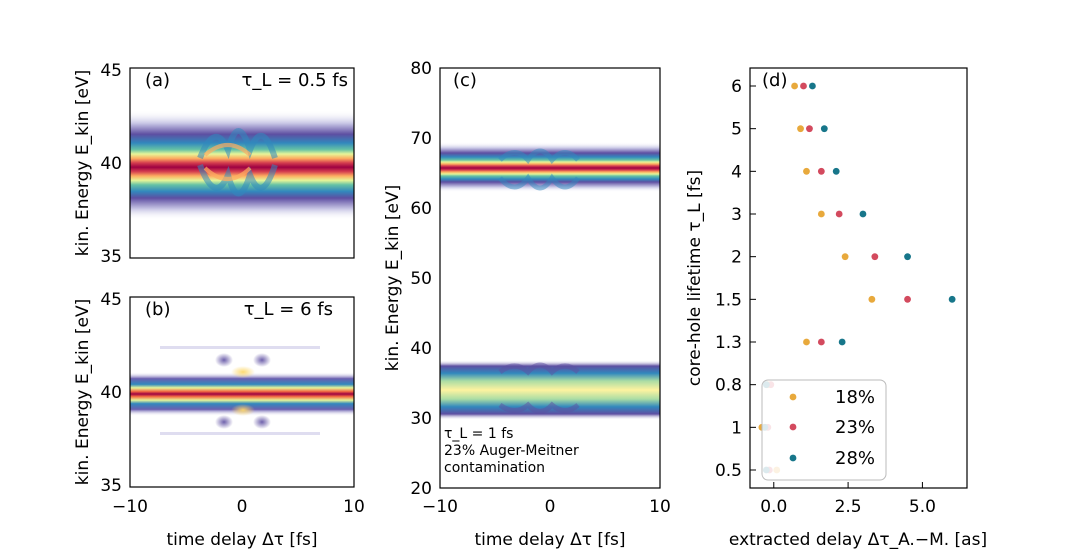 The width and height of the screenshot is (1080, 560). Describe the element at coordinates (478, 434) in the screenshot. I see `panel-c-annotation-line1: τ_L = 1 fs` at that location.